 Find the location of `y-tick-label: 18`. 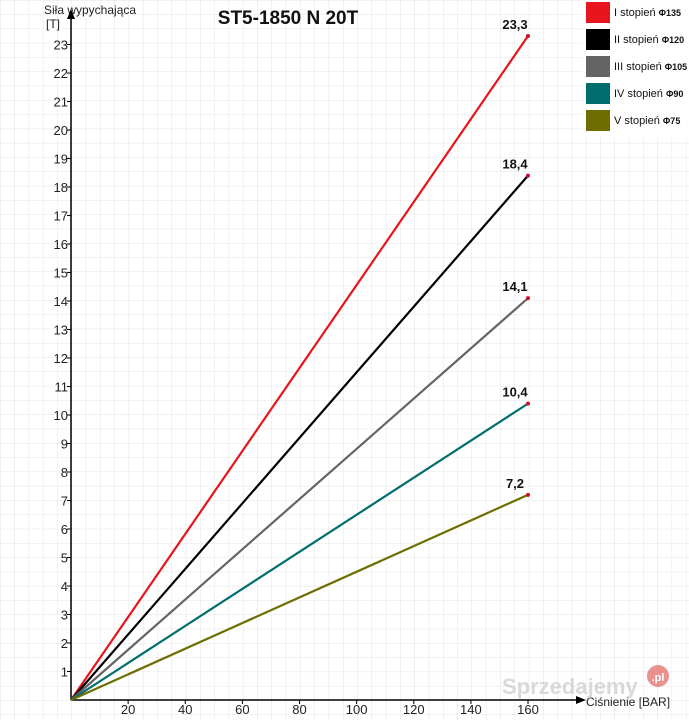

y-tick-label: 18 is located at coordinates (61, 187).